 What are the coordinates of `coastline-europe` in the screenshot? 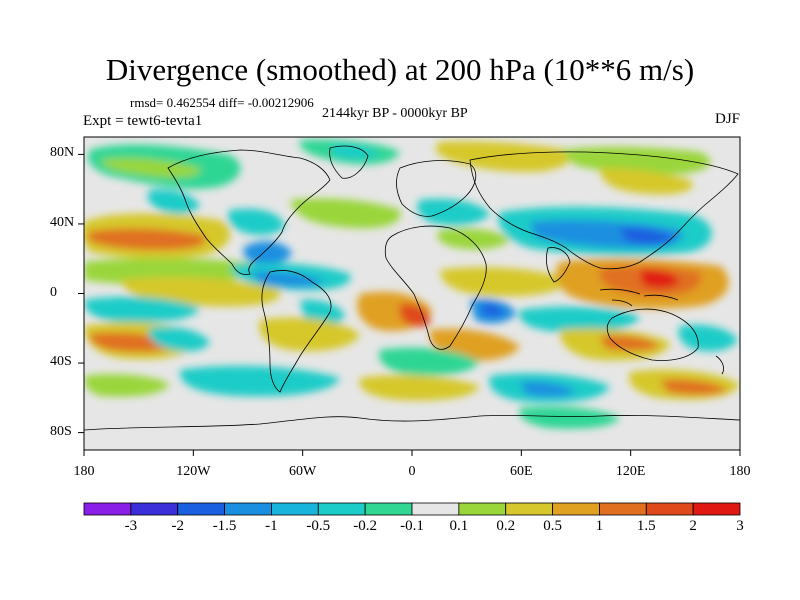 It's located at (436, 188).